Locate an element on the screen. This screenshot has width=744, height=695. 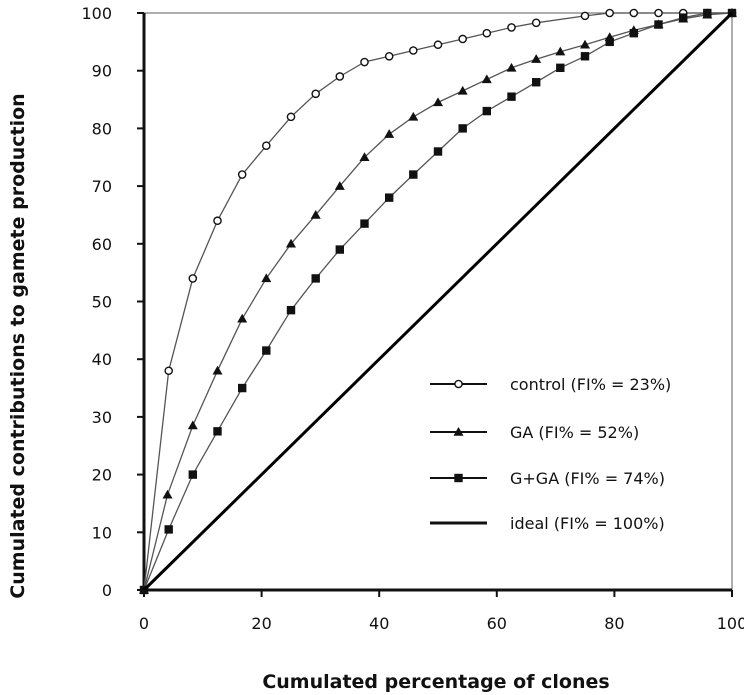
y-tick-label: 90 is located at coordinates (102, 71).